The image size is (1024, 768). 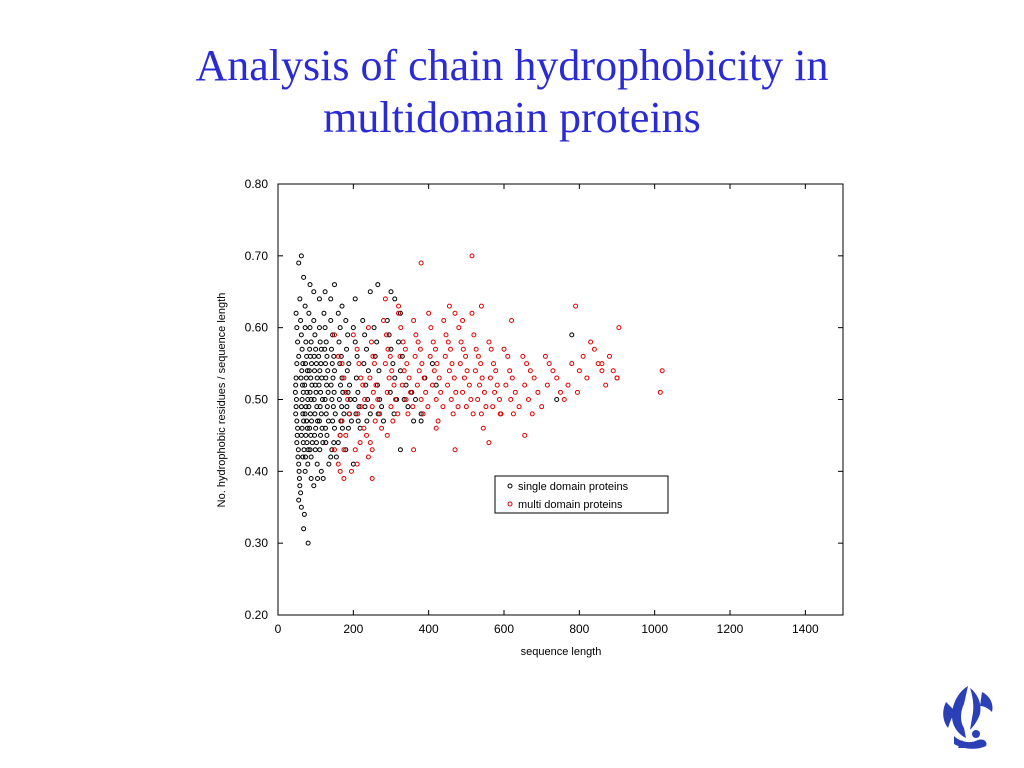 What do you see at coordinates (257, 256) in the screenshot?
I see `y-tick-label: 0.70` at bounding box center [257, 256].